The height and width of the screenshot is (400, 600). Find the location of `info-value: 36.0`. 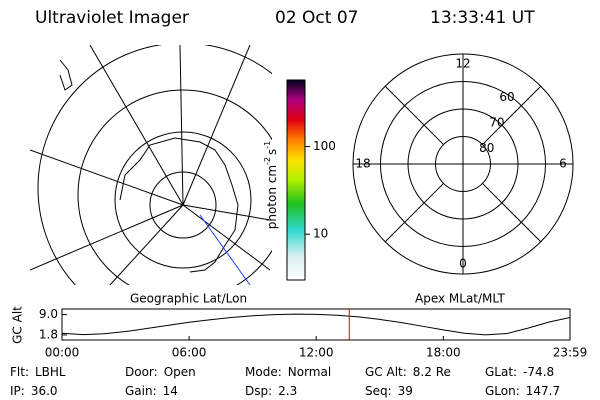

info-value: 36.0 is located at coordinates (44, 391).